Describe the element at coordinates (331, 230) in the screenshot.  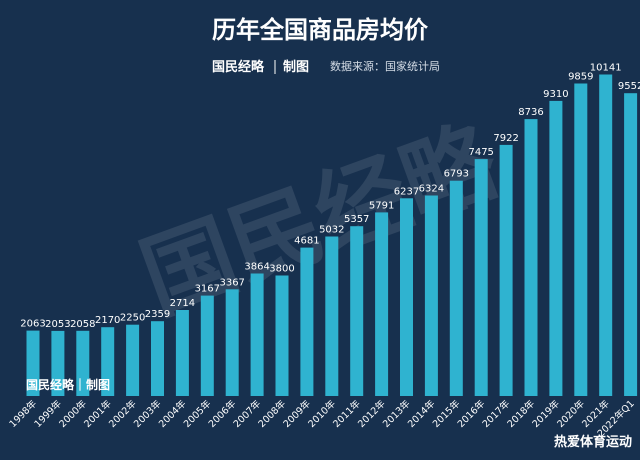
I see `value-label: 5032` at that location.